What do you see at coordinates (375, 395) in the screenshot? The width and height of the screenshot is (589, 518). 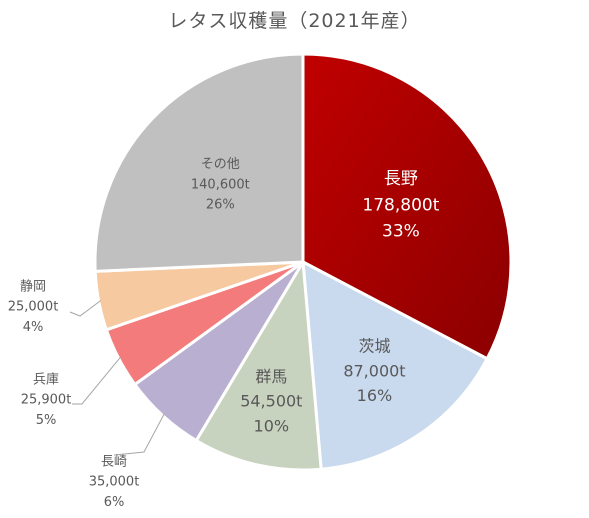 I see `slice-percent-1: 16%` at bounding box center [375, 395].